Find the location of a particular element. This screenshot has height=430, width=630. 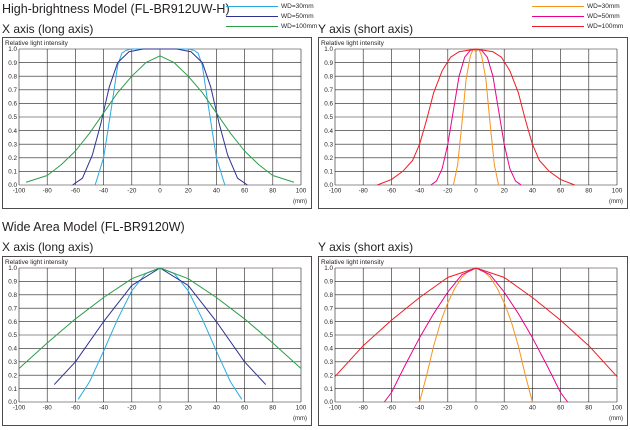

series-line-wd50mm is located at coordinates (160, 117).